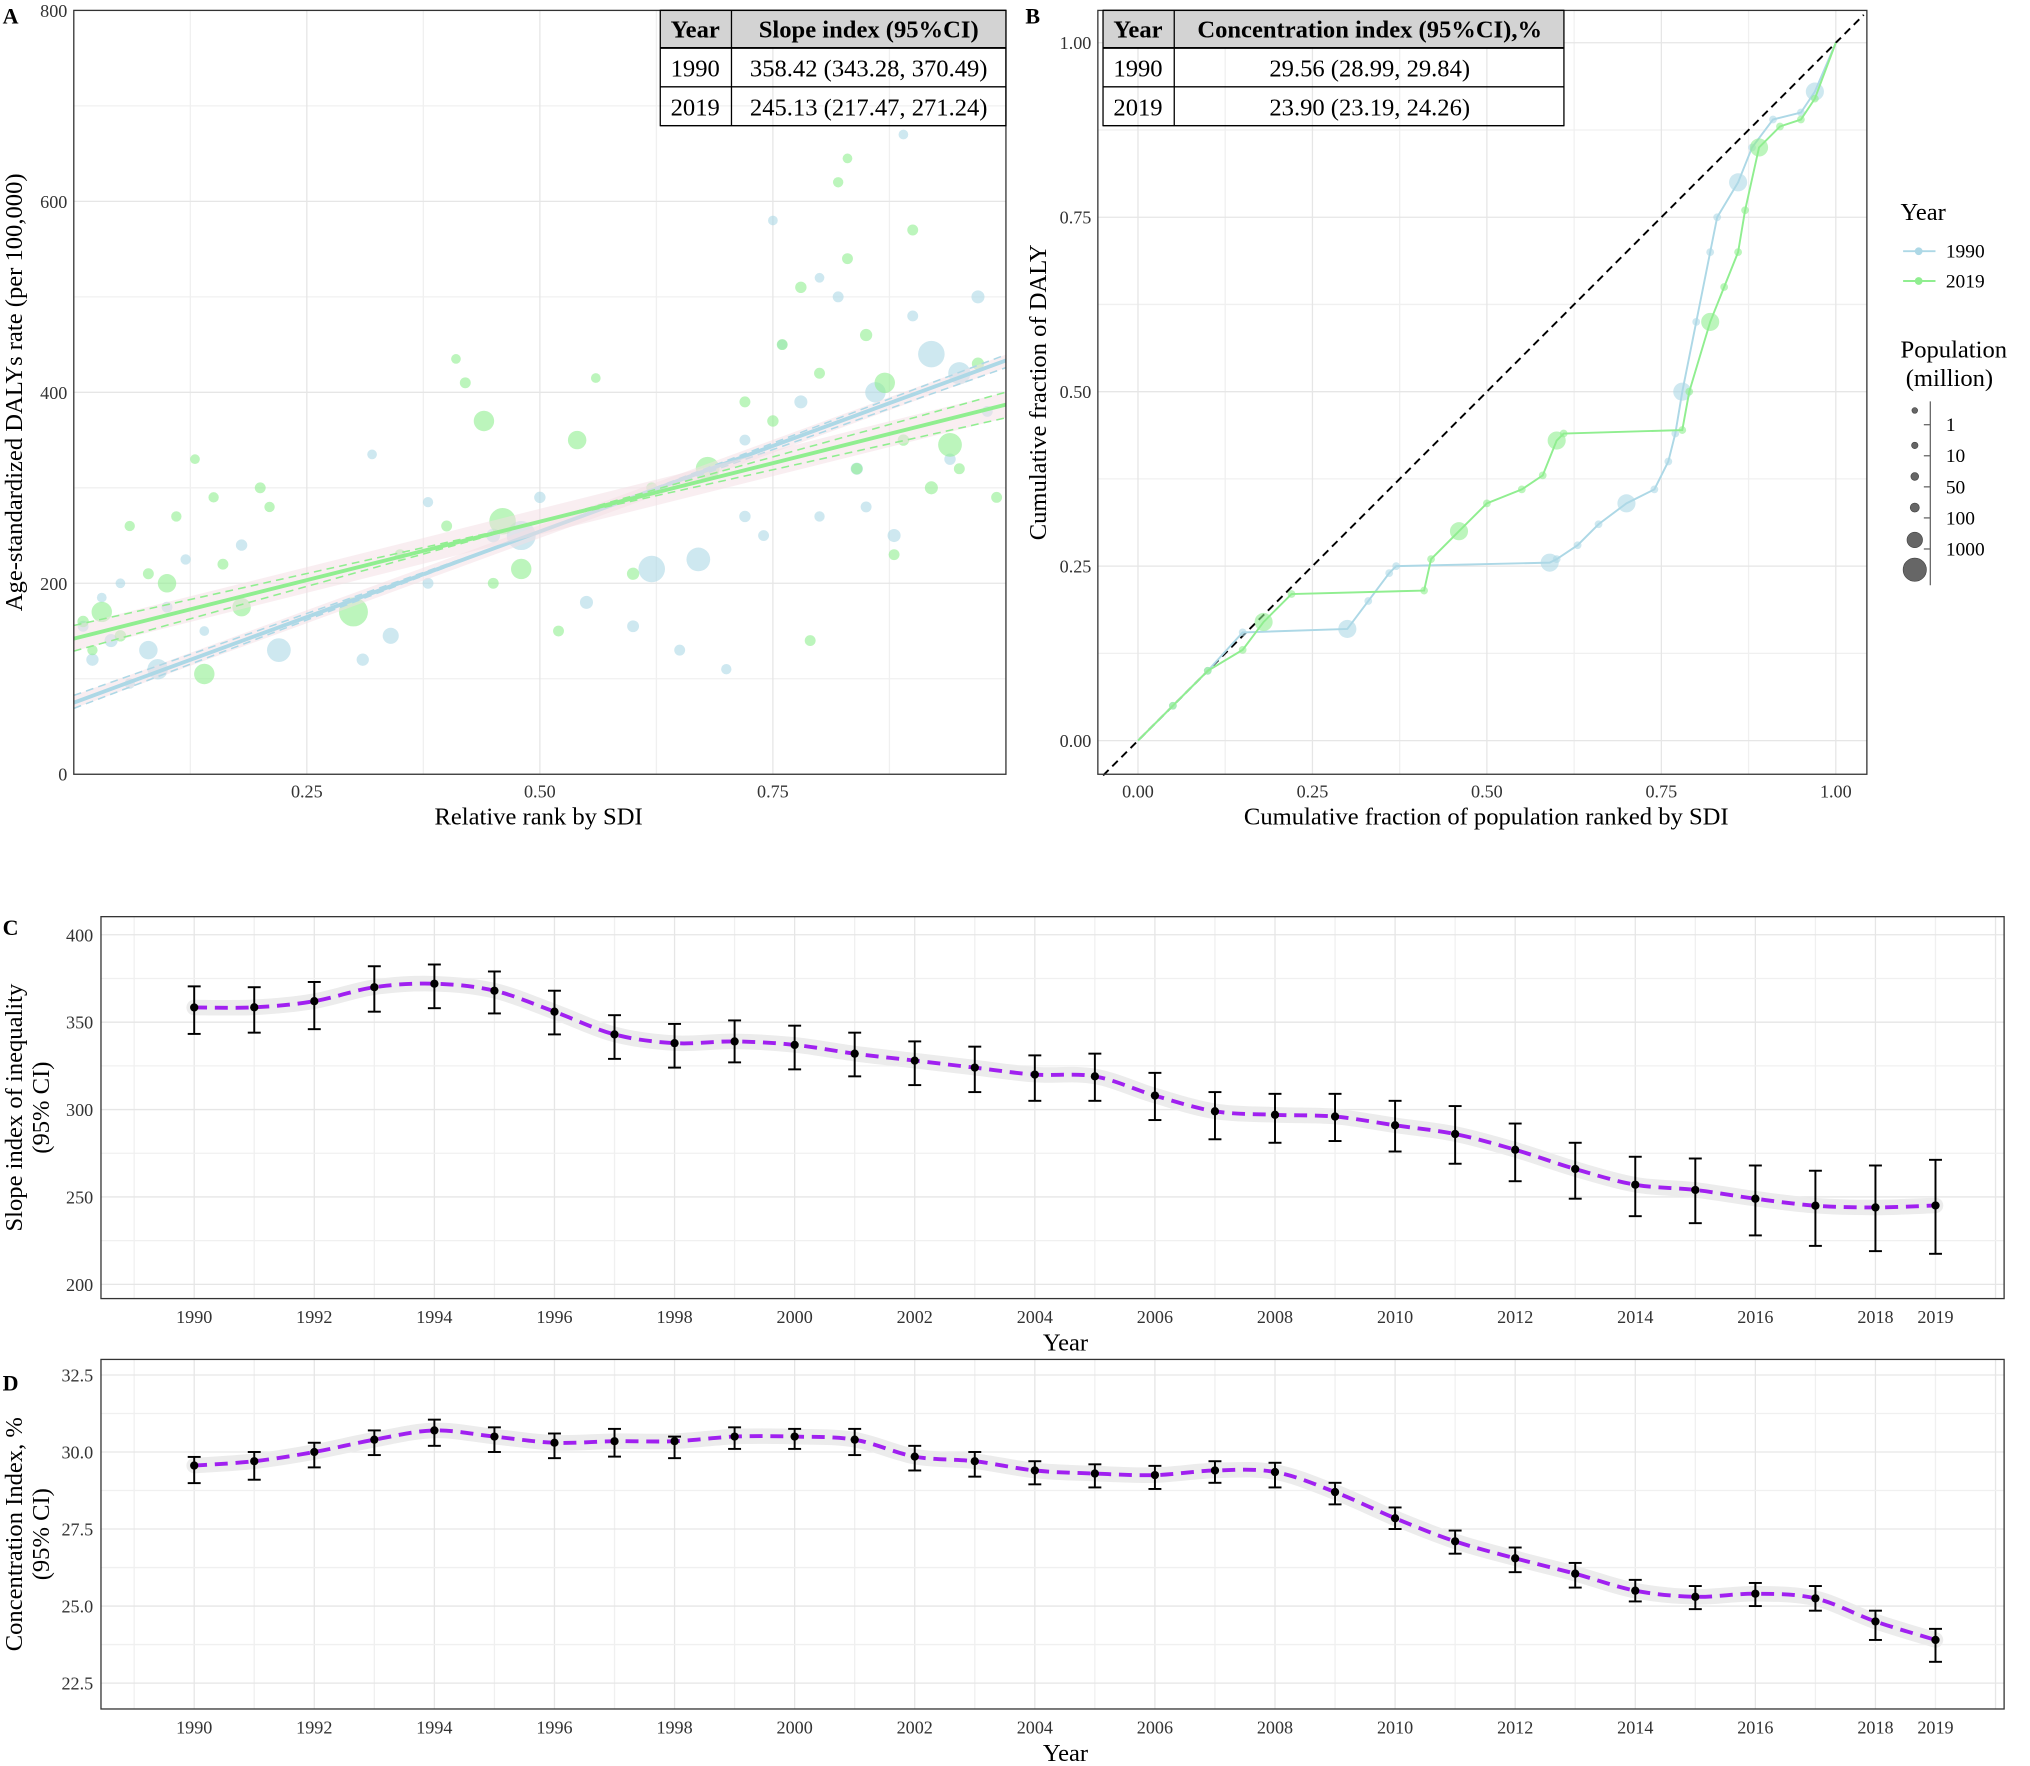  Describe the element at coordinates (14, 1534) in the screenshot. I see `y-axis-title-line1: Concentration Index, %` at that location.